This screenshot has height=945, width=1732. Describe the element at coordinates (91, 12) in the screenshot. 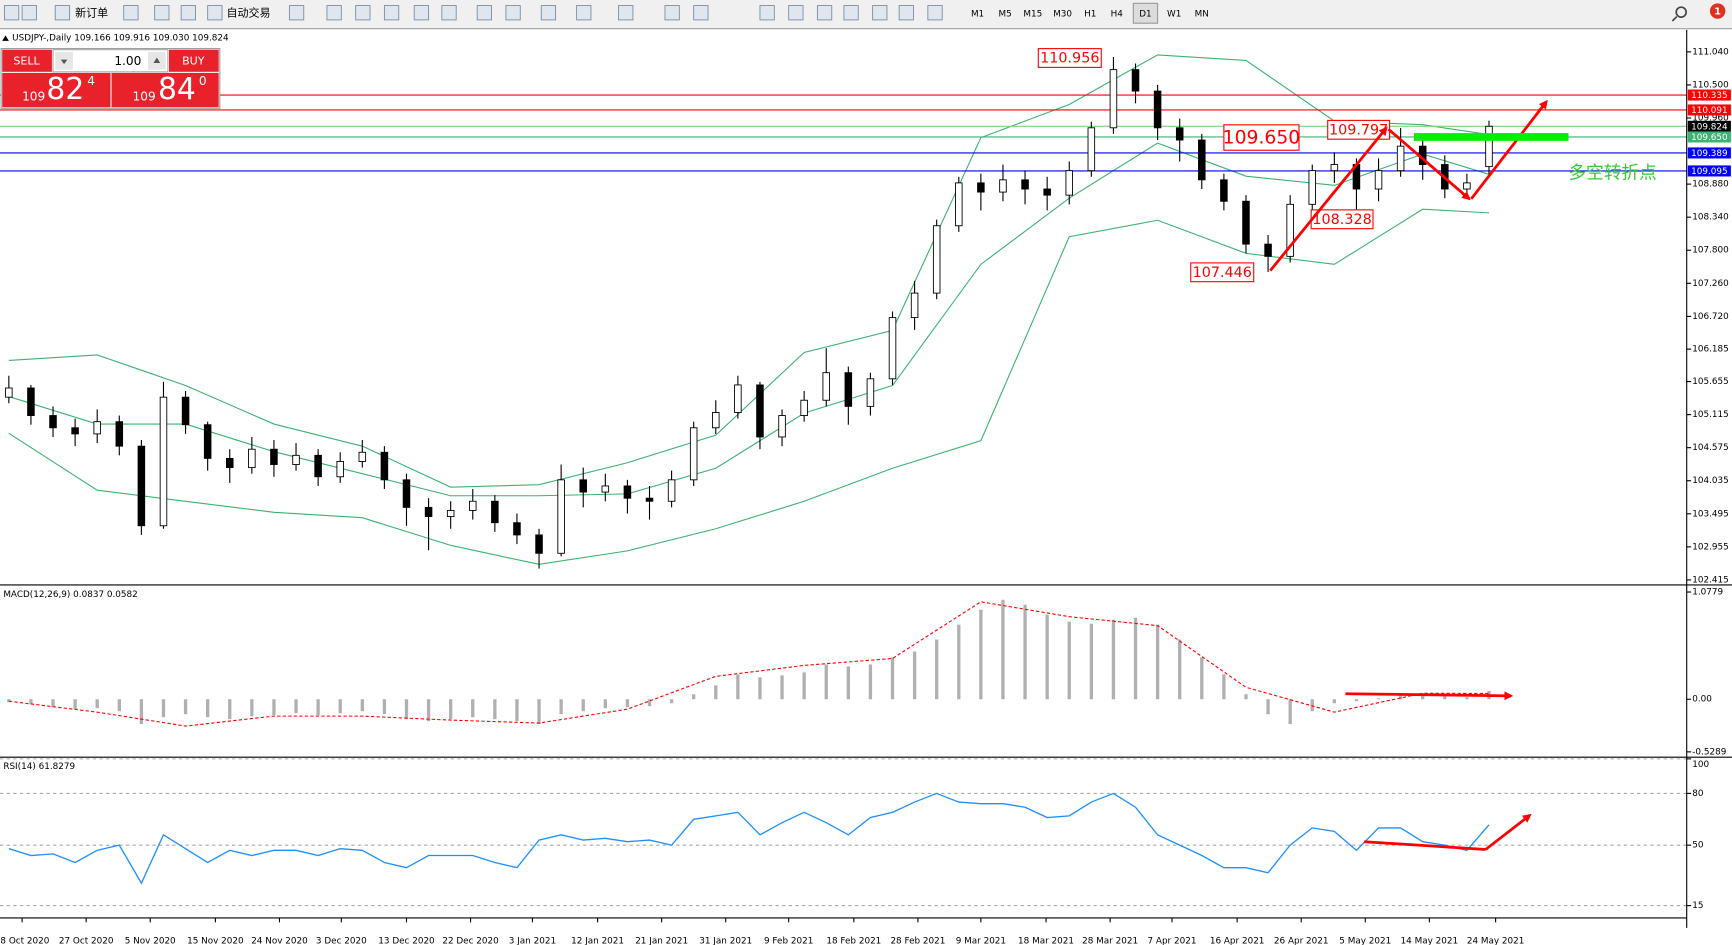

I see `new-order-button: 新订单` at that location.